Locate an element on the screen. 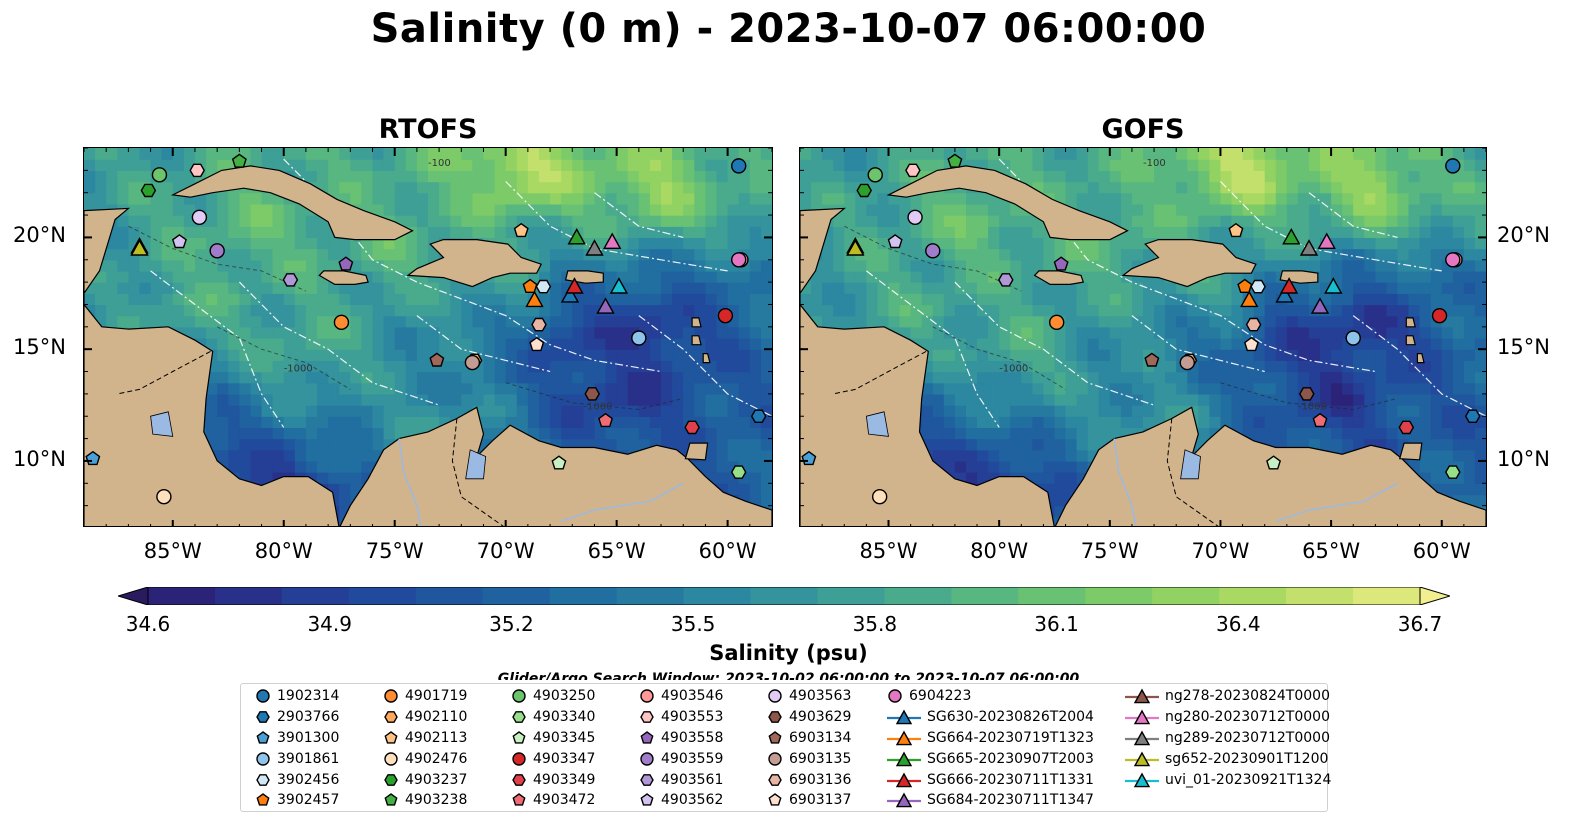 Image resolution: width=1577 pixels, height=829 pixels. legend-item: 4903563 is located at coordinates (809, 696).